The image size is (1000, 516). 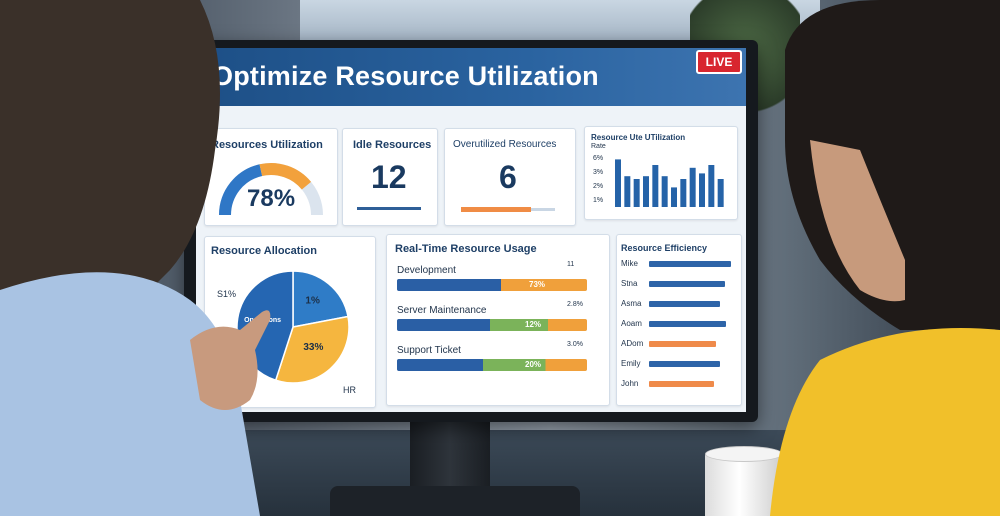 What do you see at coordinates (455, 501) in the screenshot?
I see `monitor-stand-base` at bounding box center [455, 501].